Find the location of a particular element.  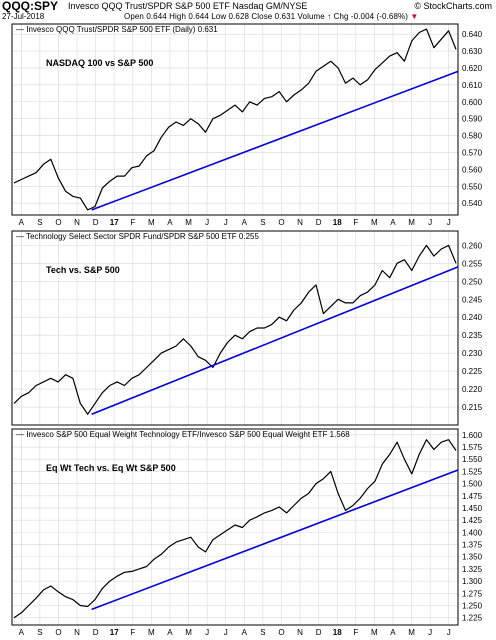

chg-value: -0.004 (-0.68%) is located at coordinates (379, 16).